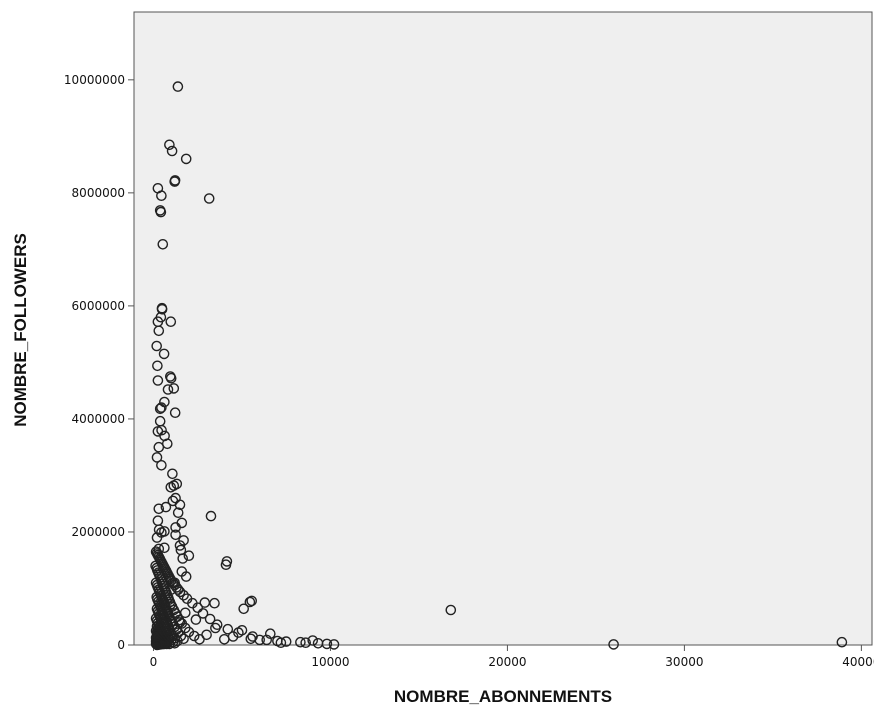 The height and width of the screenshot is (708, 874). I want to click on y-axis: 0 2000000 4000000 6000000 8000000 10000000, so click(99, 362).